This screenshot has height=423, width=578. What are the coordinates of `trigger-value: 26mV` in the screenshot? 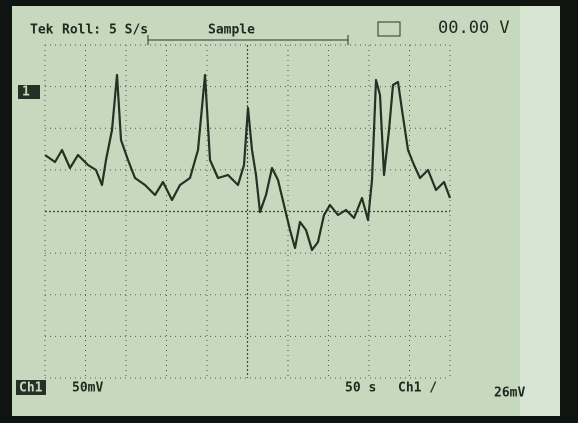 It's located at (509, 393).